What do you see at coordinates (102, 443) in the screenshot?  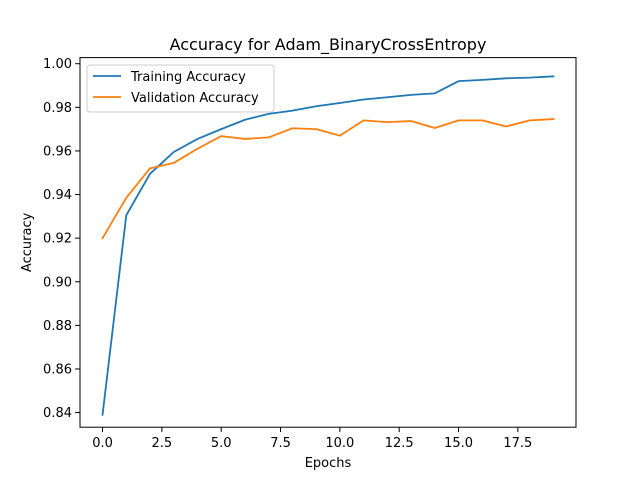 I see `x-tick-label: 0.0` at bounding box center [102, 443].